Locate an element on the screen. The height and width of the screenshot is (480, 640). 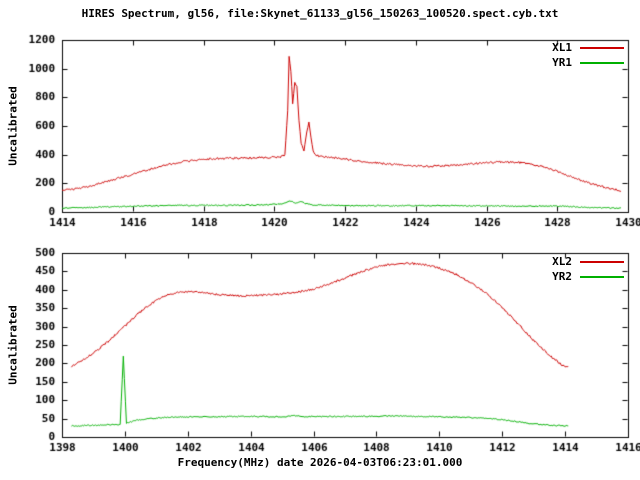
legend-line-xl2 is located at coordinates (602, 261).